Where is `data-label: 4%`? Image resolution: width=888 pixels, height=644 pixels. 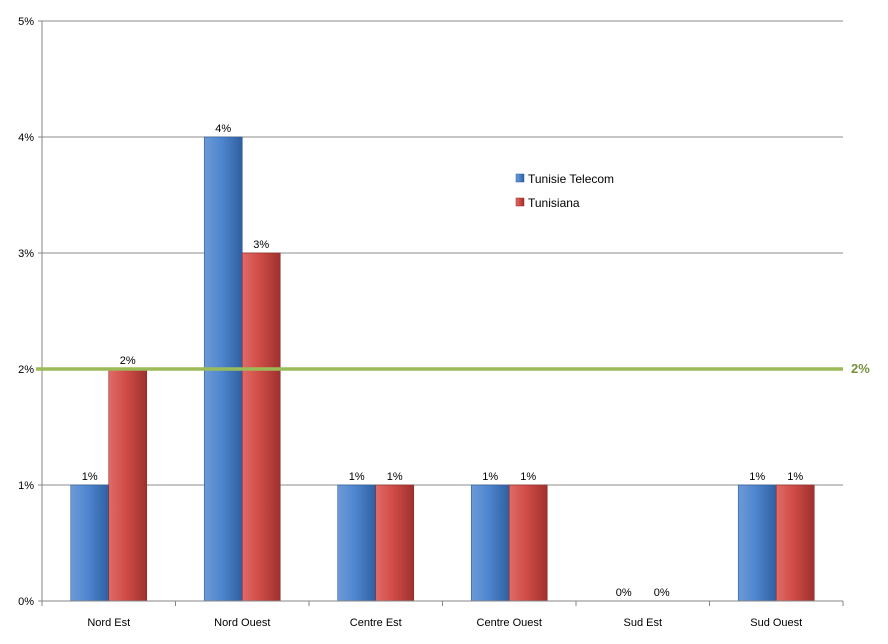 data-label: 4% is located at coordinates (223, 129).